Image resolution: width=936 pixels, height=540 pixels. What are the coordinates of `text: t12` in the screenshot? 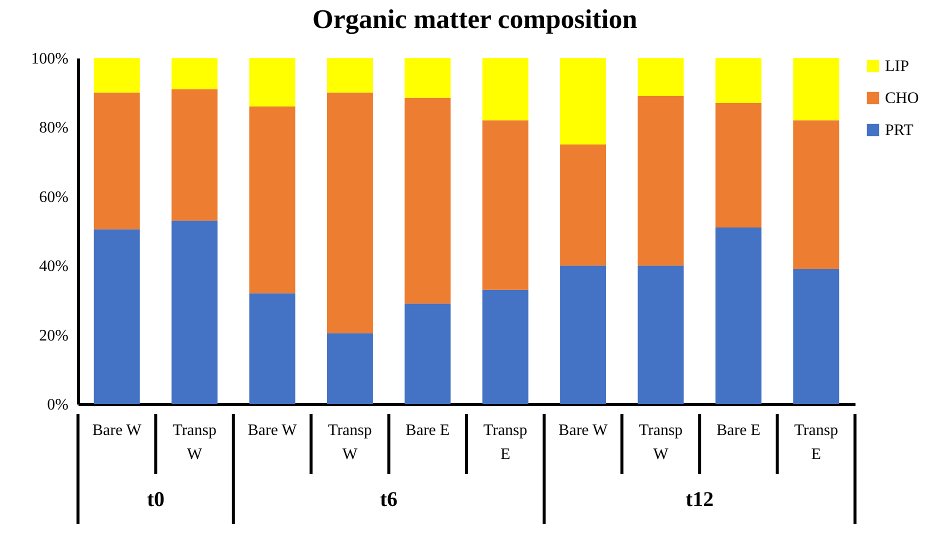 It's located at (700, 499).